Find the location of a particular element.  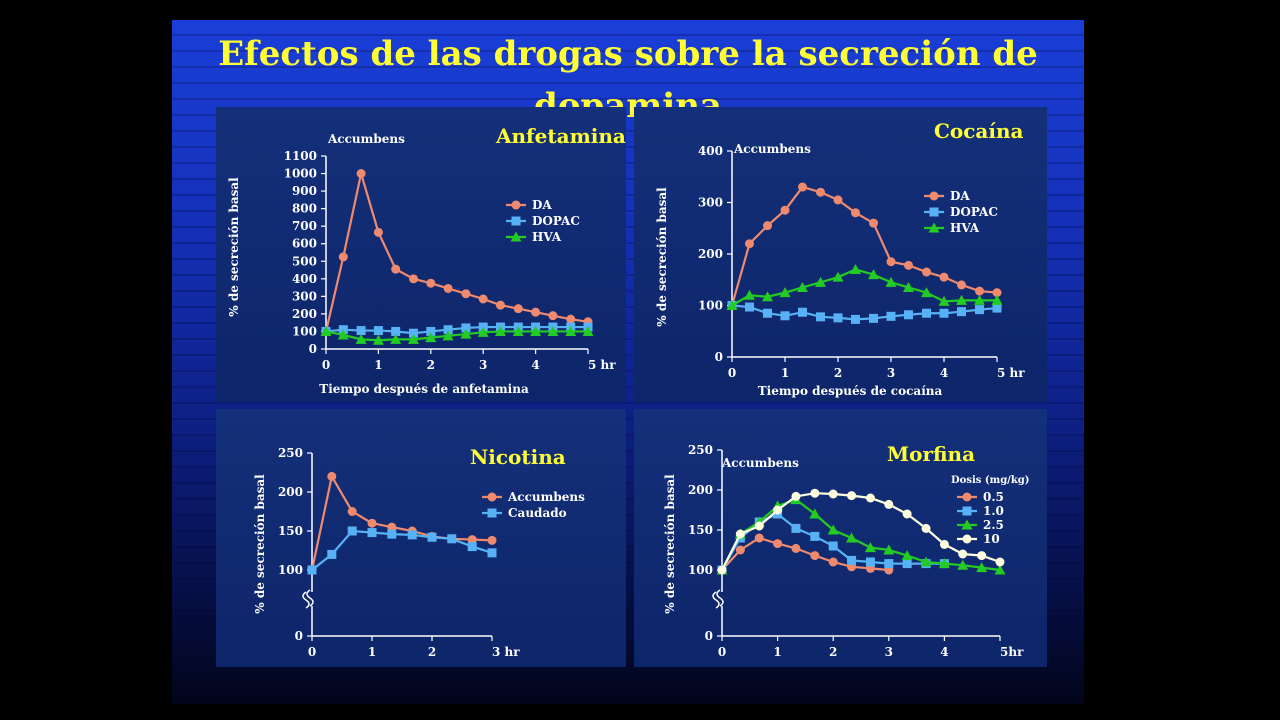

region-label: Accumbens is located at coordinates (760, 463).